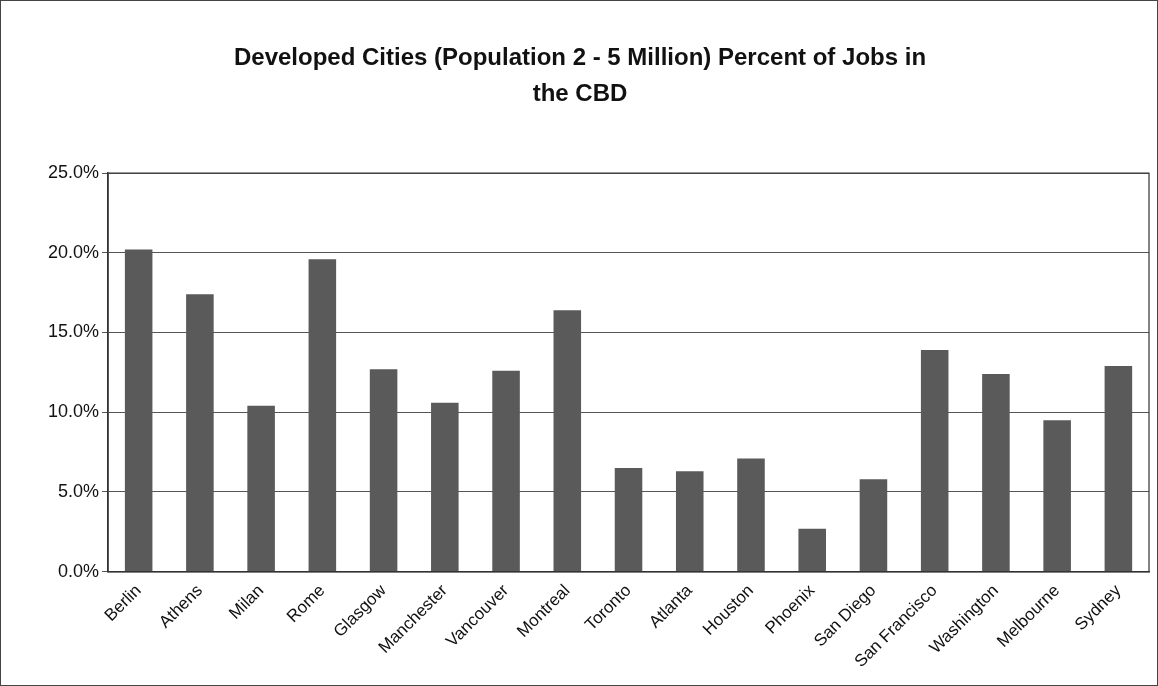 Image resolution: width=1158 pixels, height=686 pixels. Describe the element at coordinates (79, 570) in the screenshot. I see `y-tick-label: 0.0%` at that location.